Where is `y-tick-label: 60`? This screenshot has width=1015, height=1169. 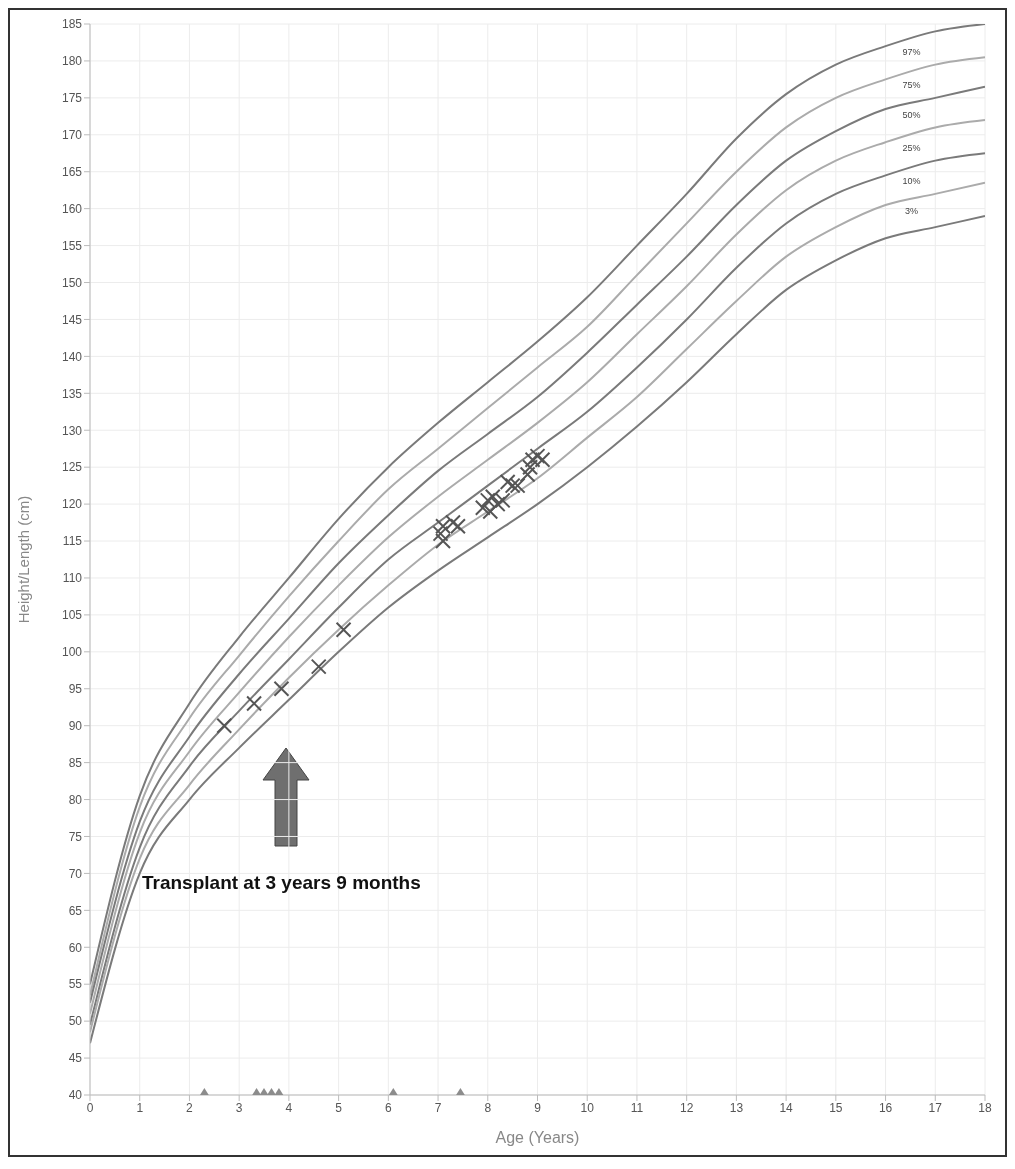 y-tick-label: 60 is located at coordinates (75, 947).